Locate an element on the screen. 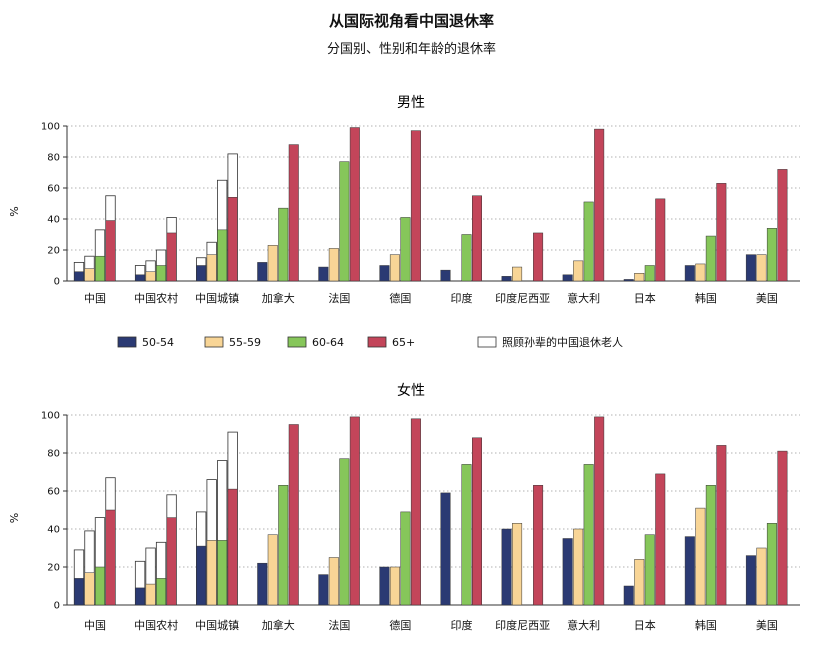  x-tick-label: 美国 is located at coordinates (767, 298).